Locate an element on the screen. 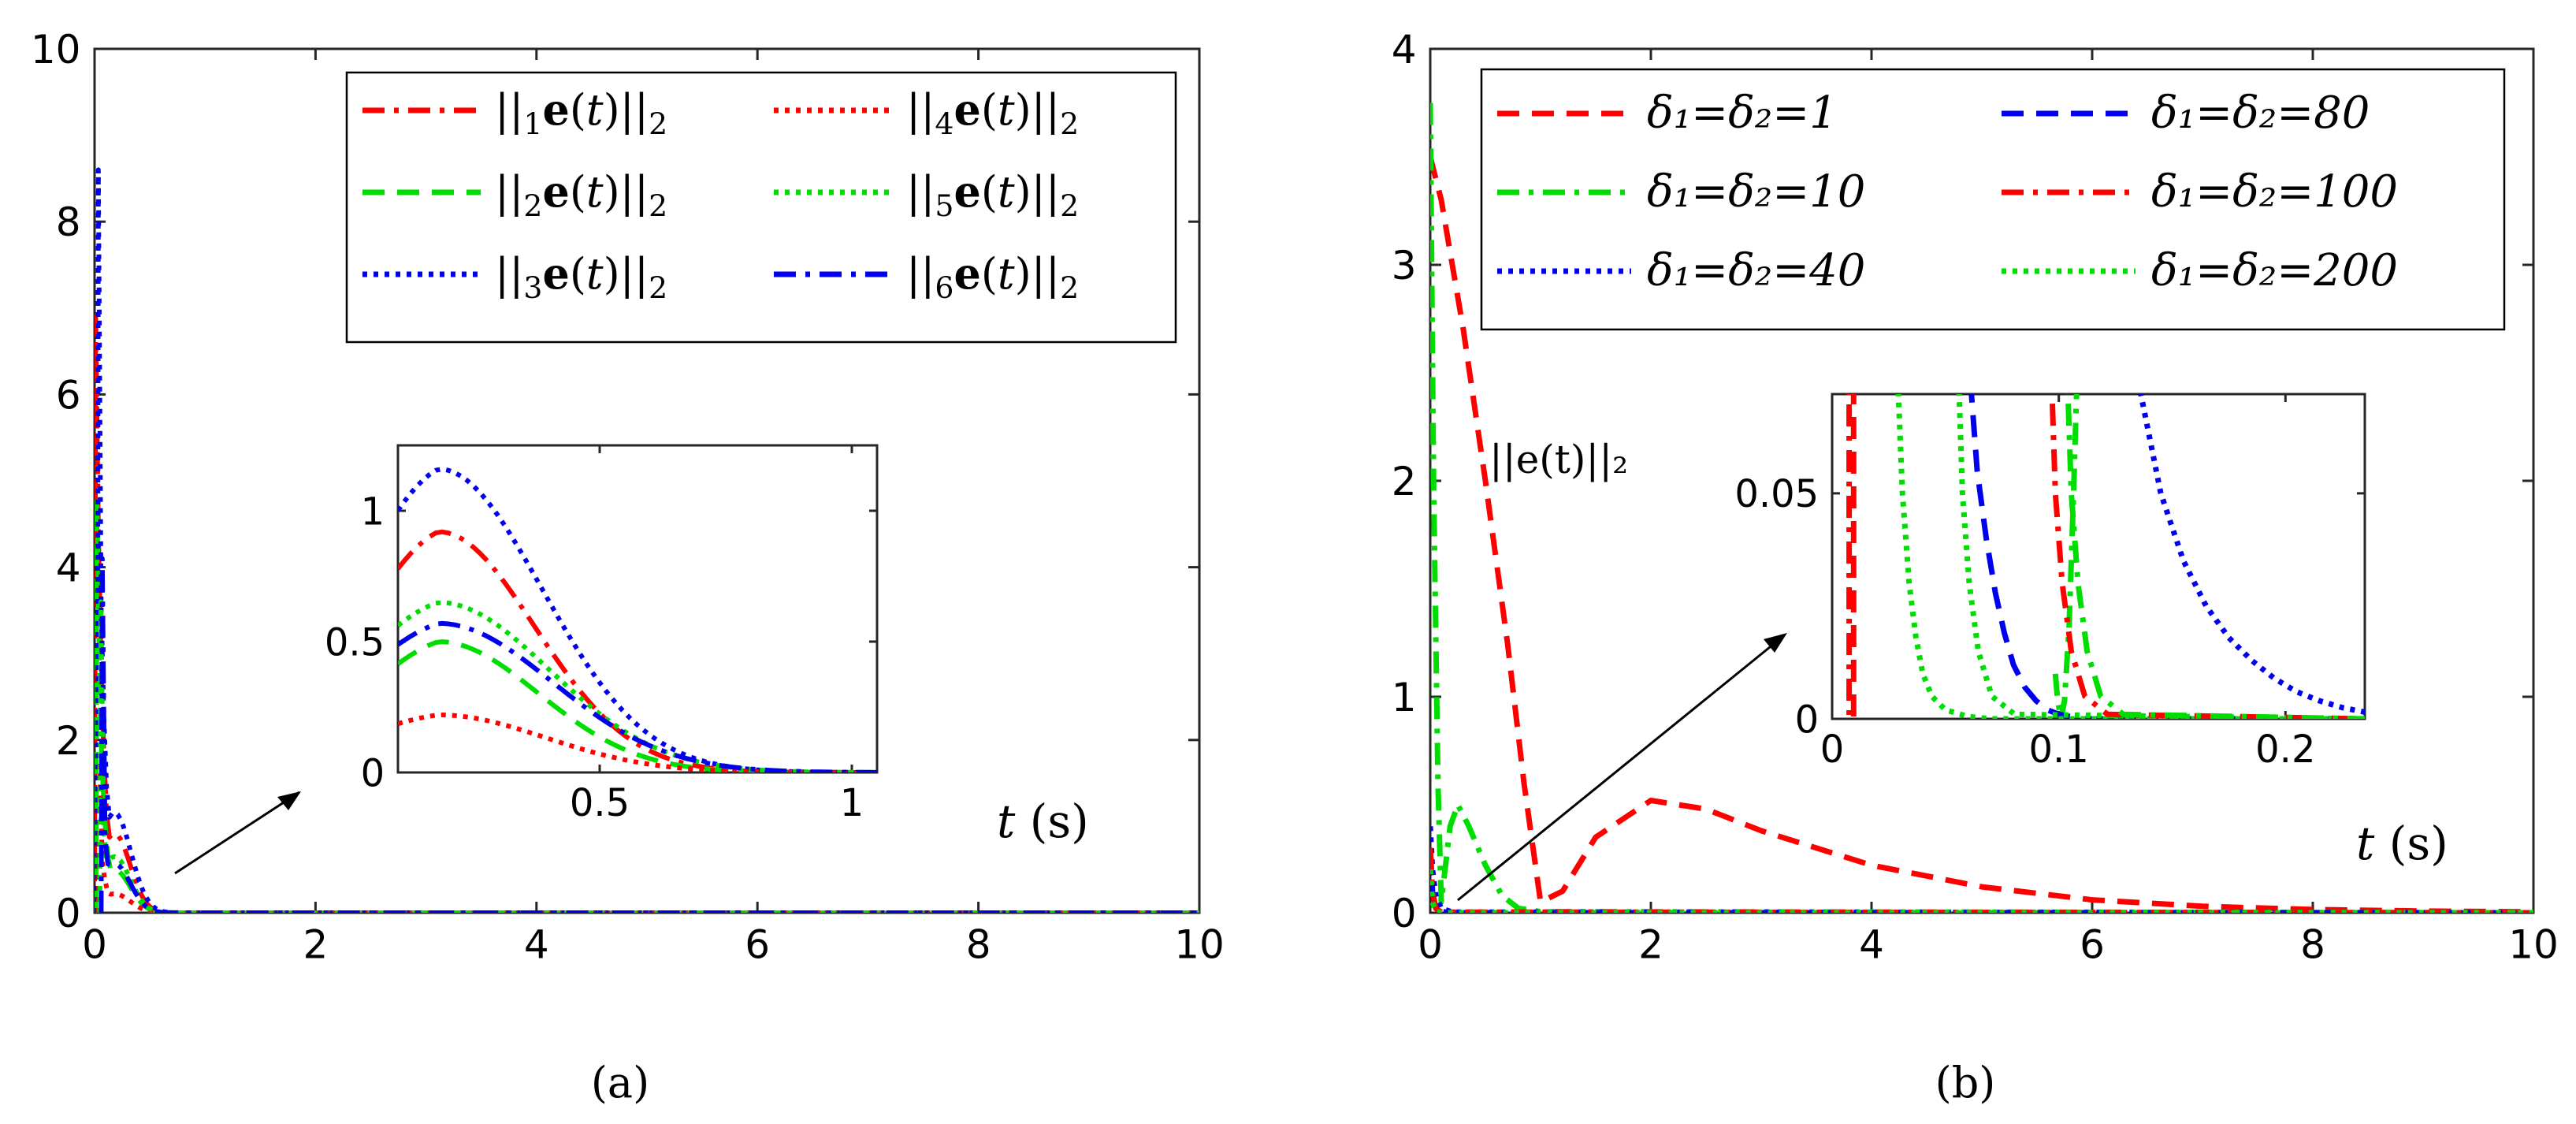 The height and width of the screenshot is (1124, 2576). inset-a-xlabel: t (s) is located at coordinates (1043, 821).